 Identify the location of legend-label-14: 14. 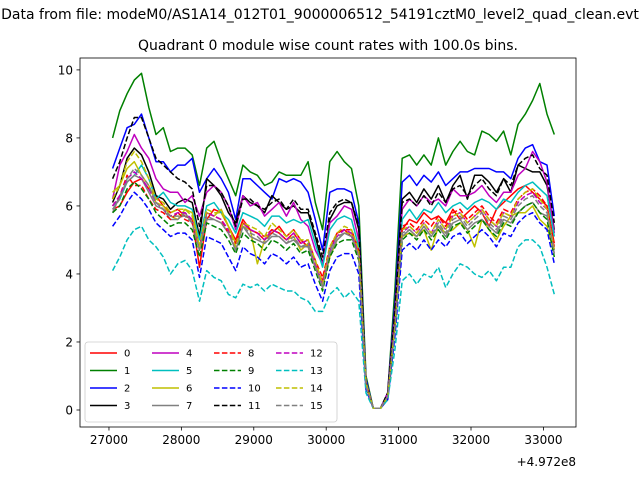
(316, 389).